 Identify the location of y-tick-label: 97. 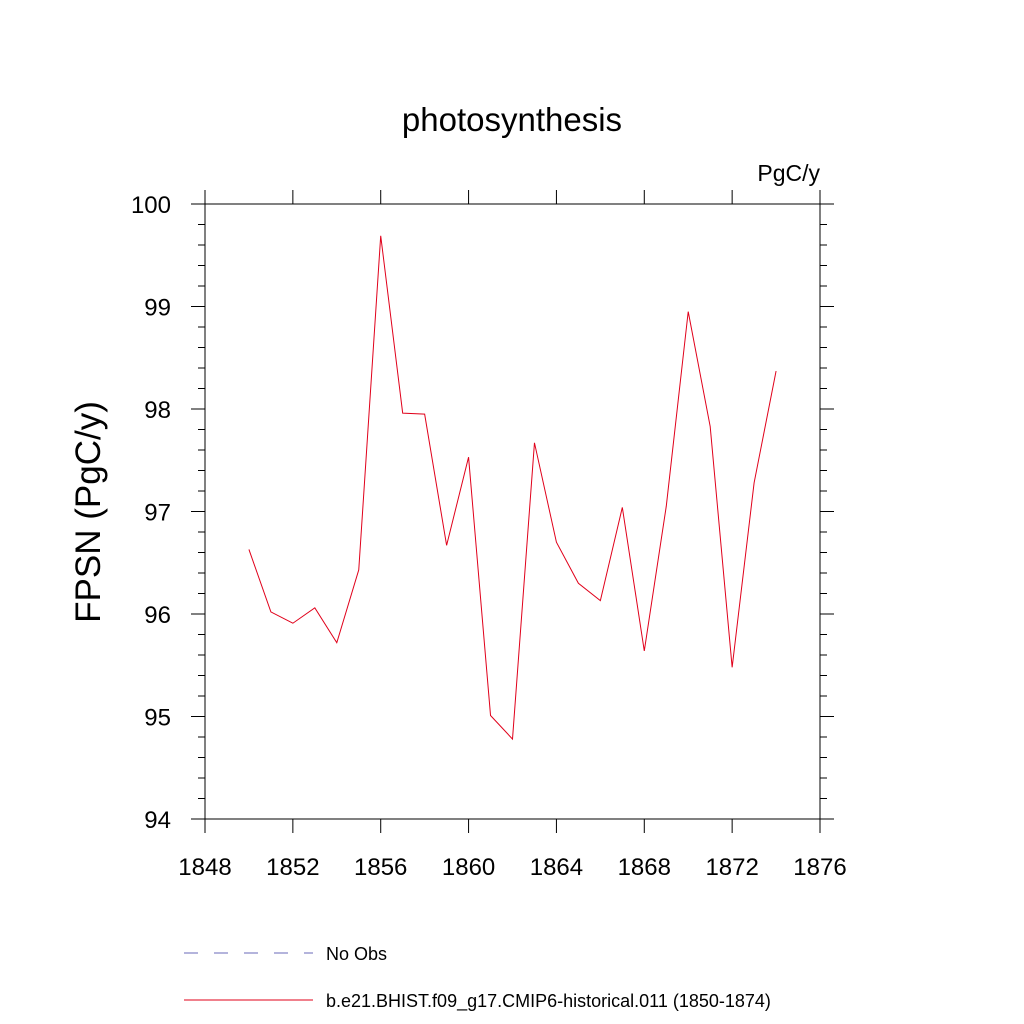
(157, 513).